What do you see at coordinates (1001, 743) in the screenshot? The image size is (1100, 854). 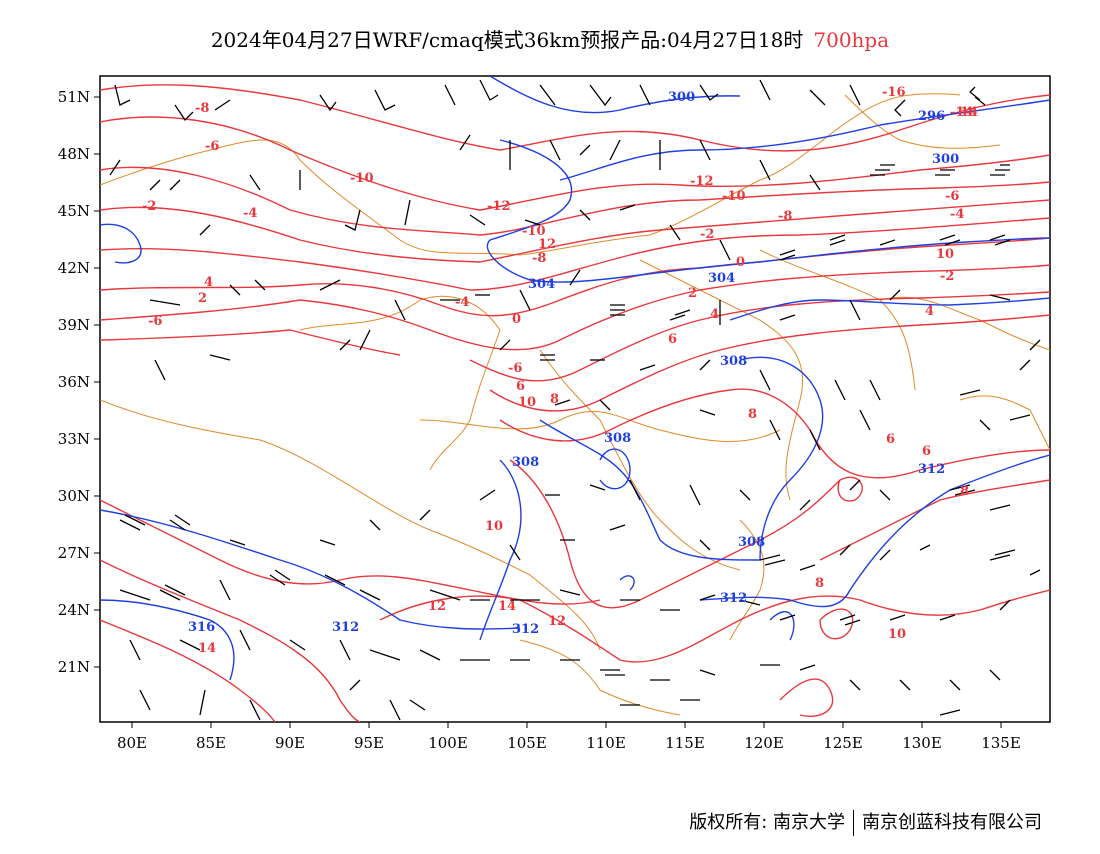 I see `lon-tick-label: 135E` at bounding box center [1001, 743].